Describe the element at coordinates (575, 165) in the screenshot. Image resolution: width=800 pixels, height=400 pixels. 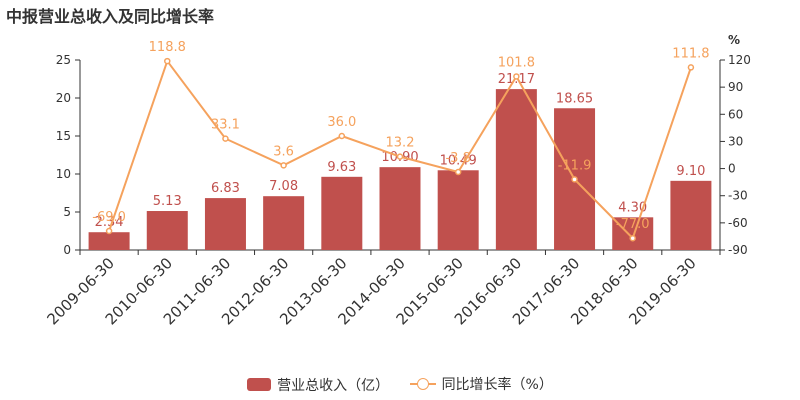
I see `growth-value-label: -11.9` at that location.